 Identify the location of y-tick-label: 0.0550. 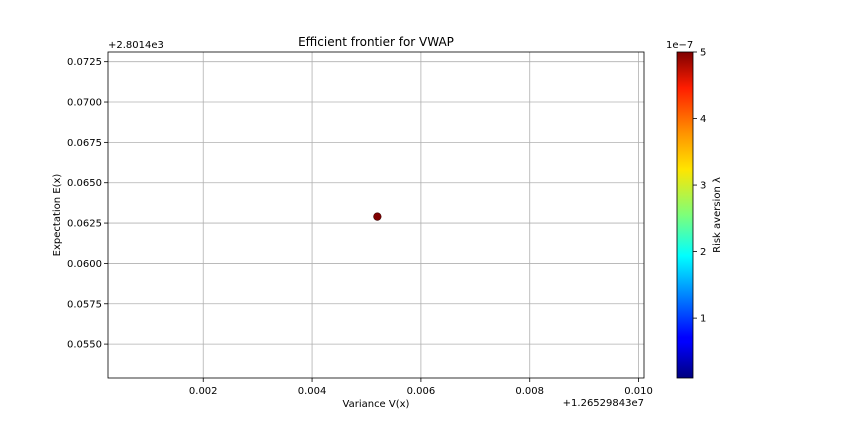
(84, 345).